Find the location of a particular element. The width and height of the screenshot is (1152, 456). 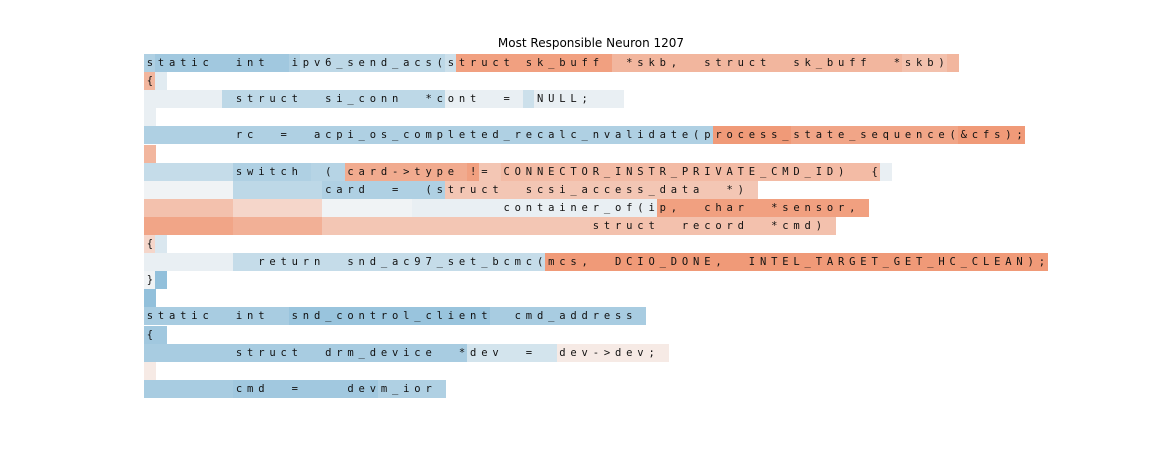

token-cell: N is located at coordinates (540, 171).